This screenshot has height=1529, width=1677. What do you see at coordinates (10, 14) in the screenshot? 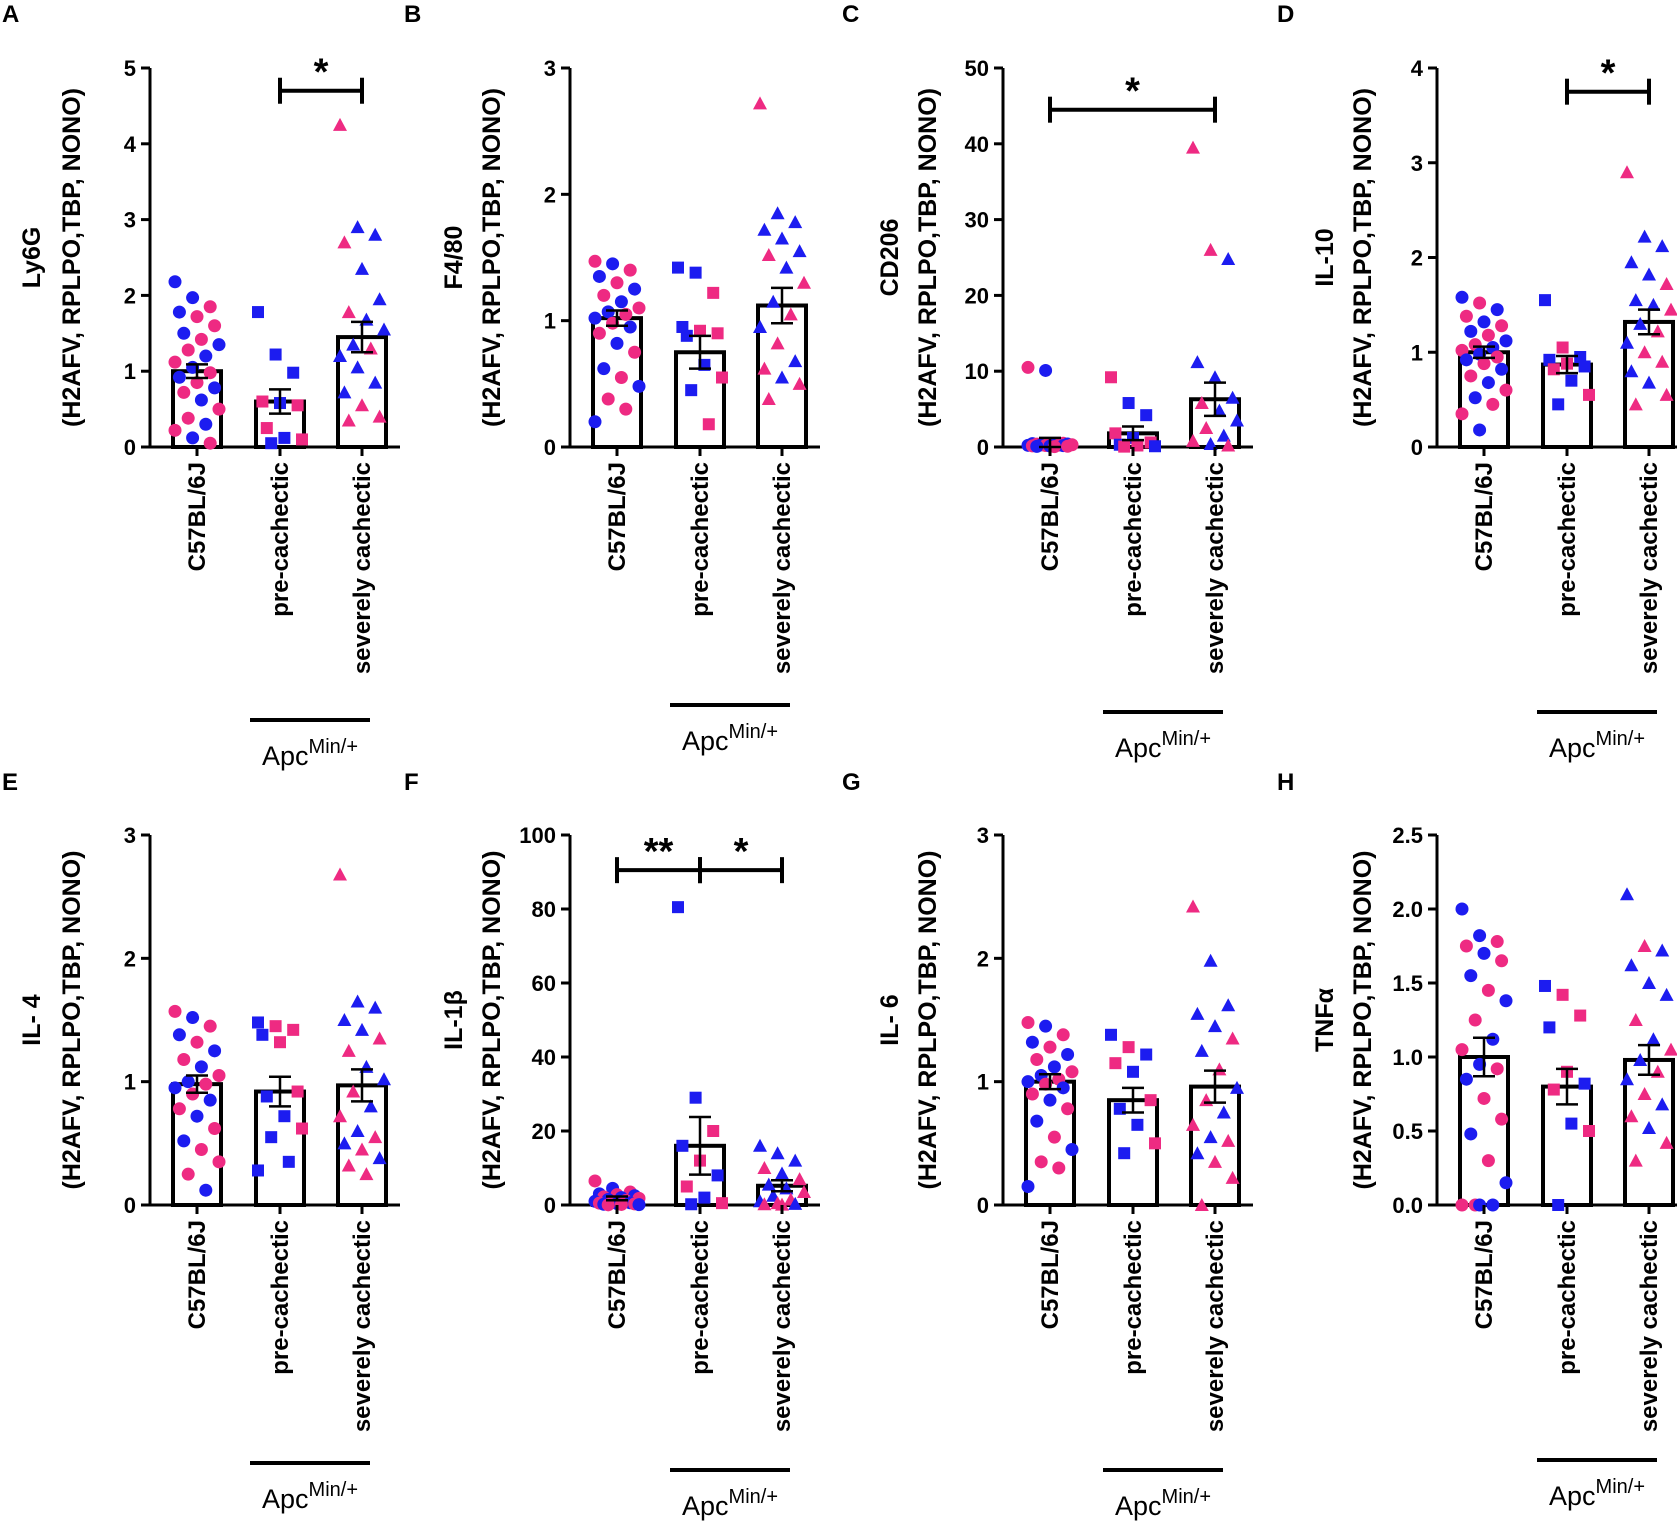
I see `panel-label: A` at bounding box center [10, 14].